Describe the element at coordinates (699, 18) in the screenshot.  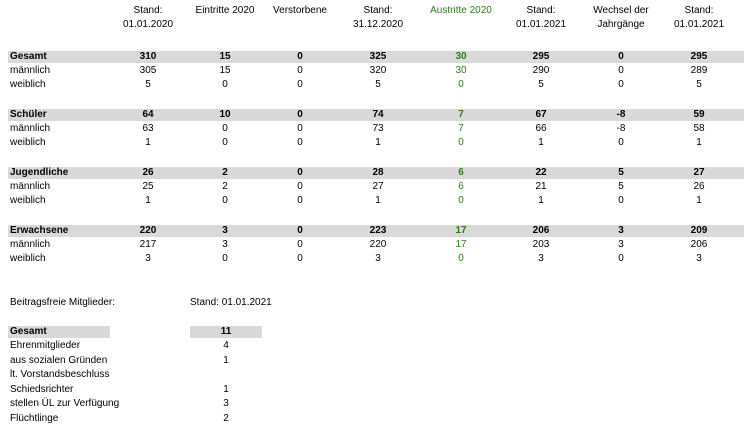
I see `column-header: Stand: 01.01.2021` at that location.